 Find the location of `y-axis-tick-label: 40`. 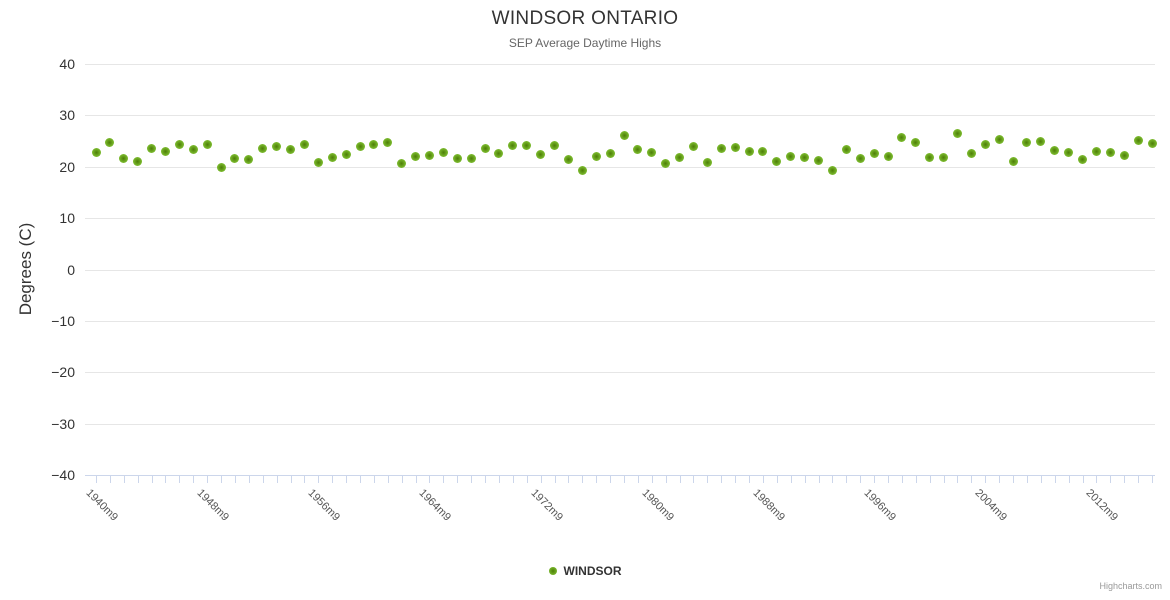

y-axis-tick-label: 40 is located at coordinates (67, 63).